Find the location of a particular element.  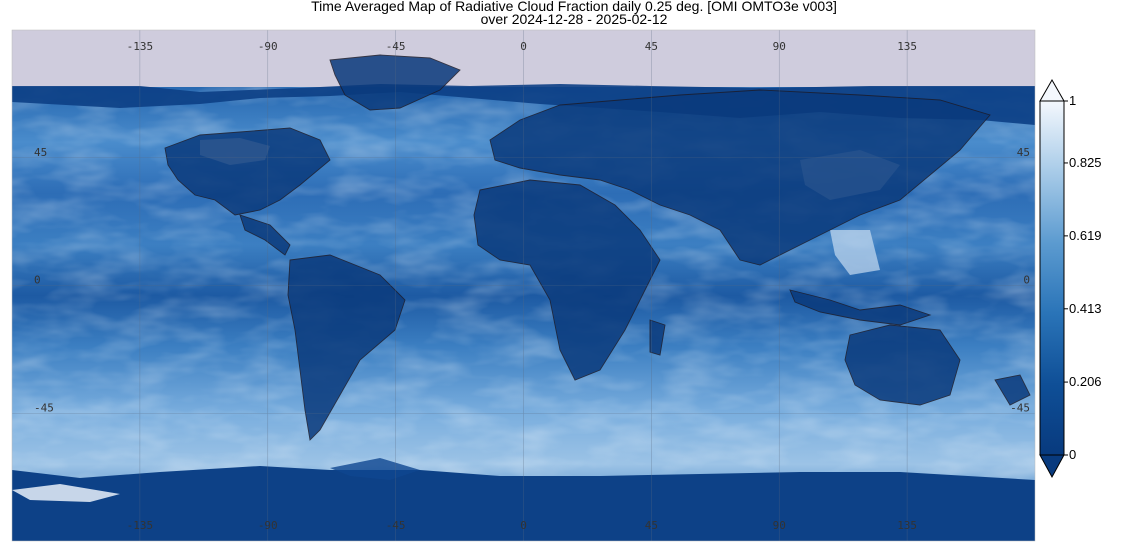

lon-label-top: 0 is located at coordinates (523, 46).